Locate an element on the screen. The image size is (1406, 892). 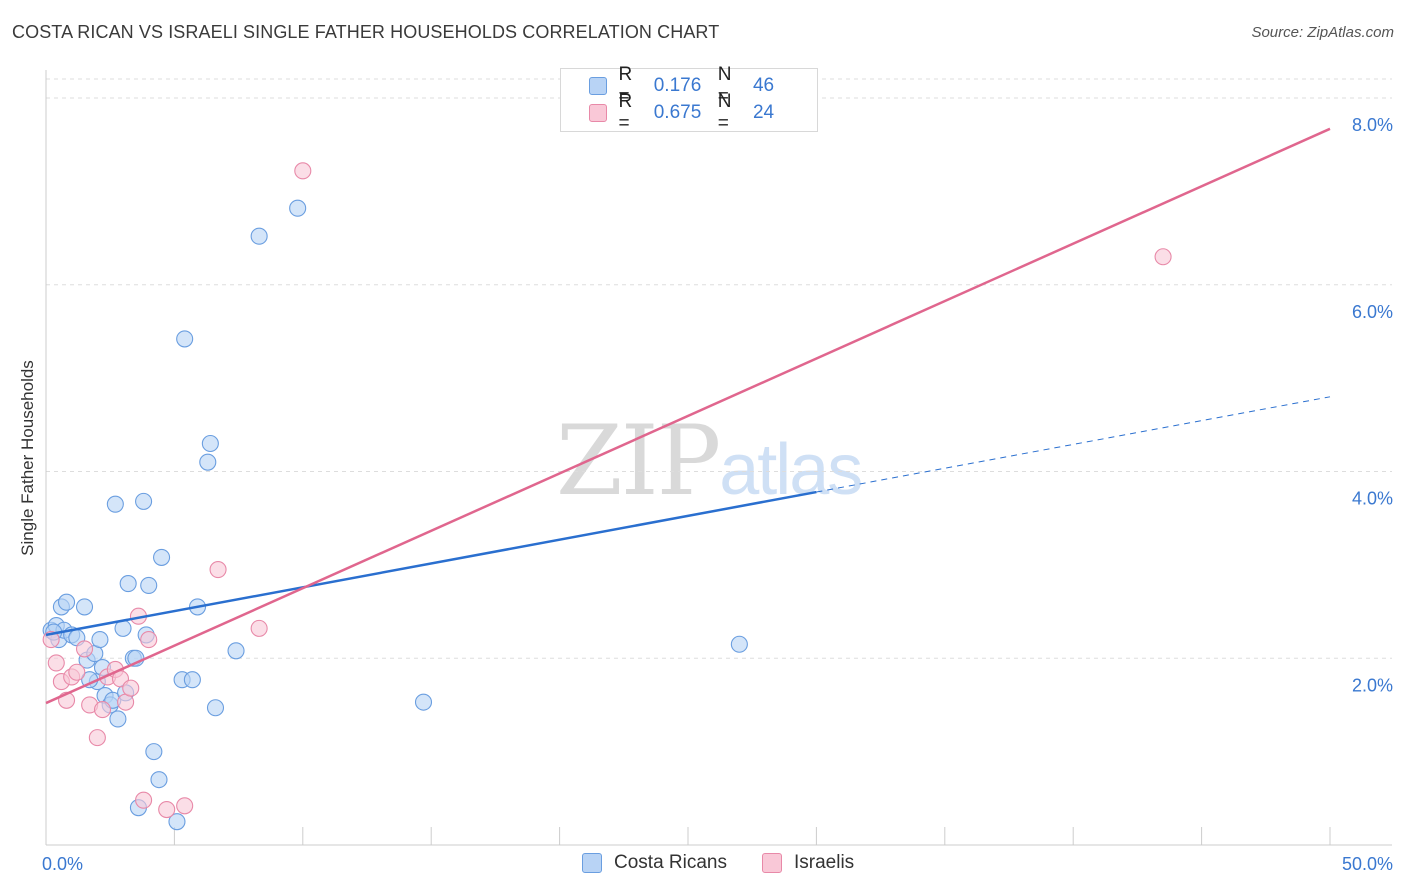
legend-item-costa-ricans: Costa Ricans is located at coordinates (654, 863).